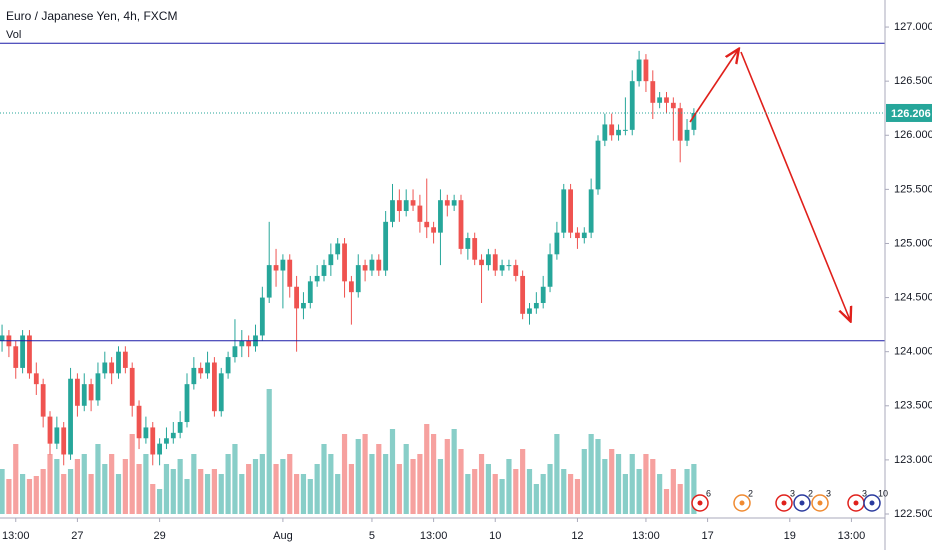  I want to click on event-count: 2, so click(810, 493).